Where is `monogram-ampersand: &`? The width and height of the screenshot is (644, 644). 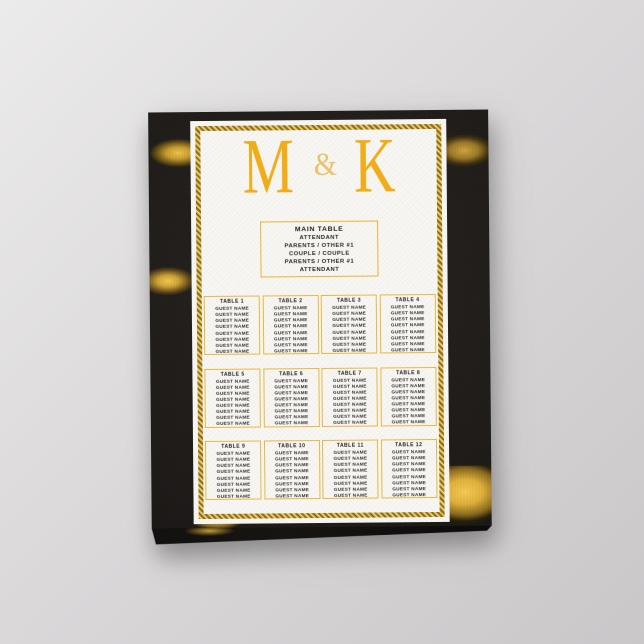 monogram-ampersand: & is located at coordinates (325, 165).